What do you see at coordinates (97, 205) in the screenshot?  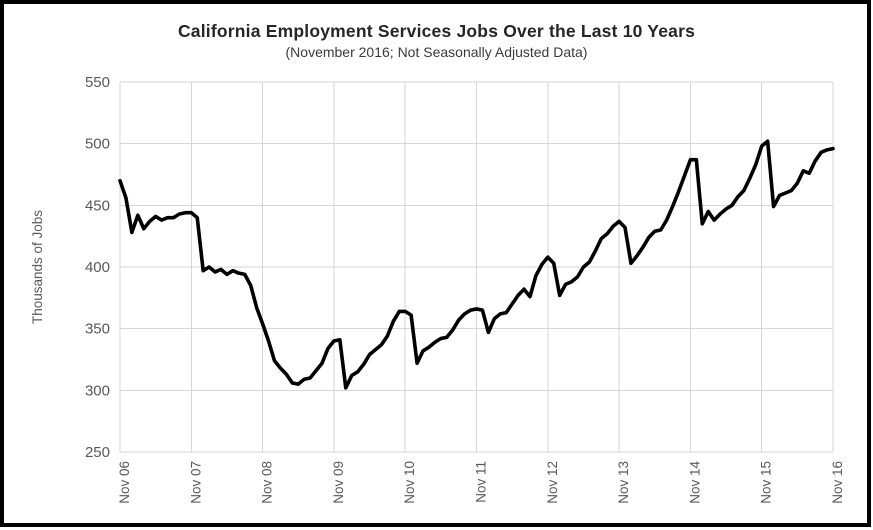 I see `y-tick-label: 450` at bounding box center [97, 205].